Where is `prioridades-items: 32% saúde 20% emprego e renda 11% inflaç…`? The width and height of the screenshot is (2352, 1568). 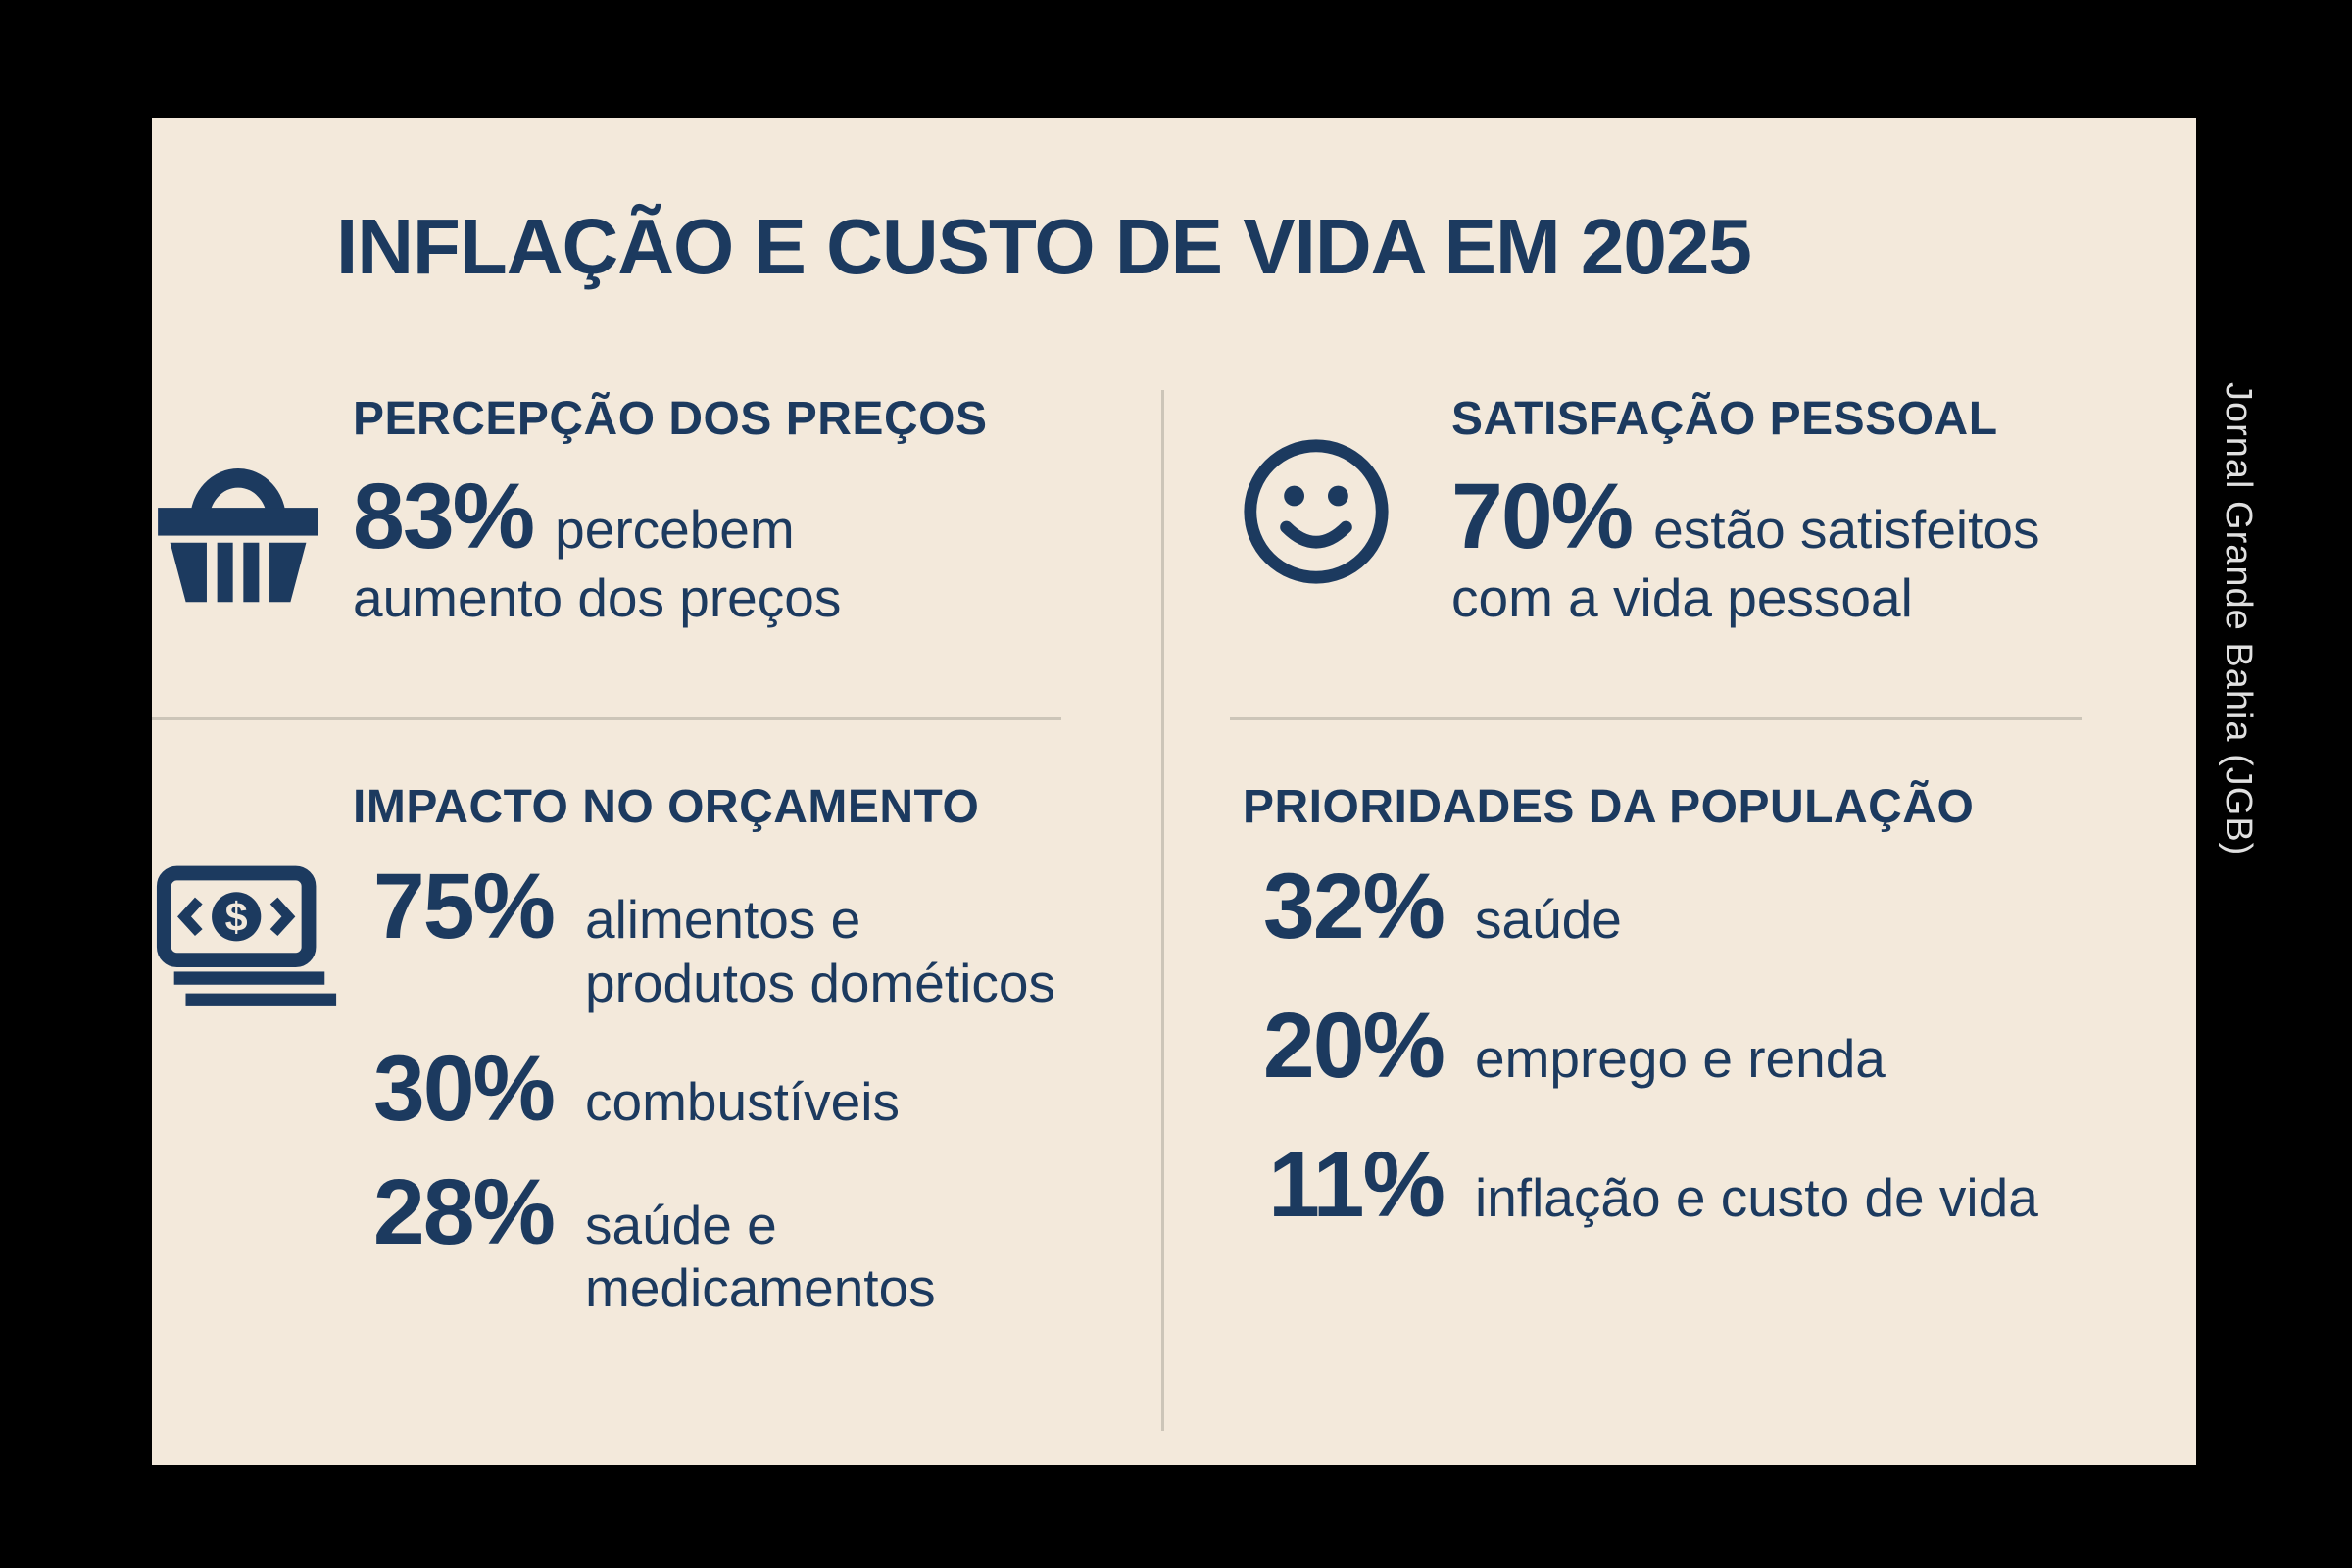
prioridades-items: 32% saúde 20% emprego e renda 11% inflaç… is located at coordinates (1640, 1066).